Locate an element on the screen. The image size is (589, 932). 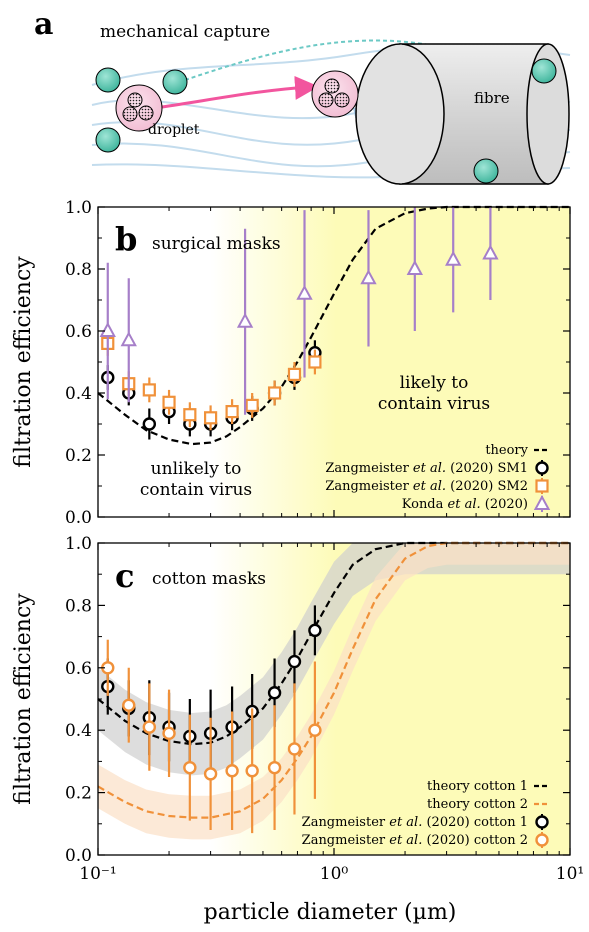
likely-text-2: contain virus is located at coordinates (434, 404).